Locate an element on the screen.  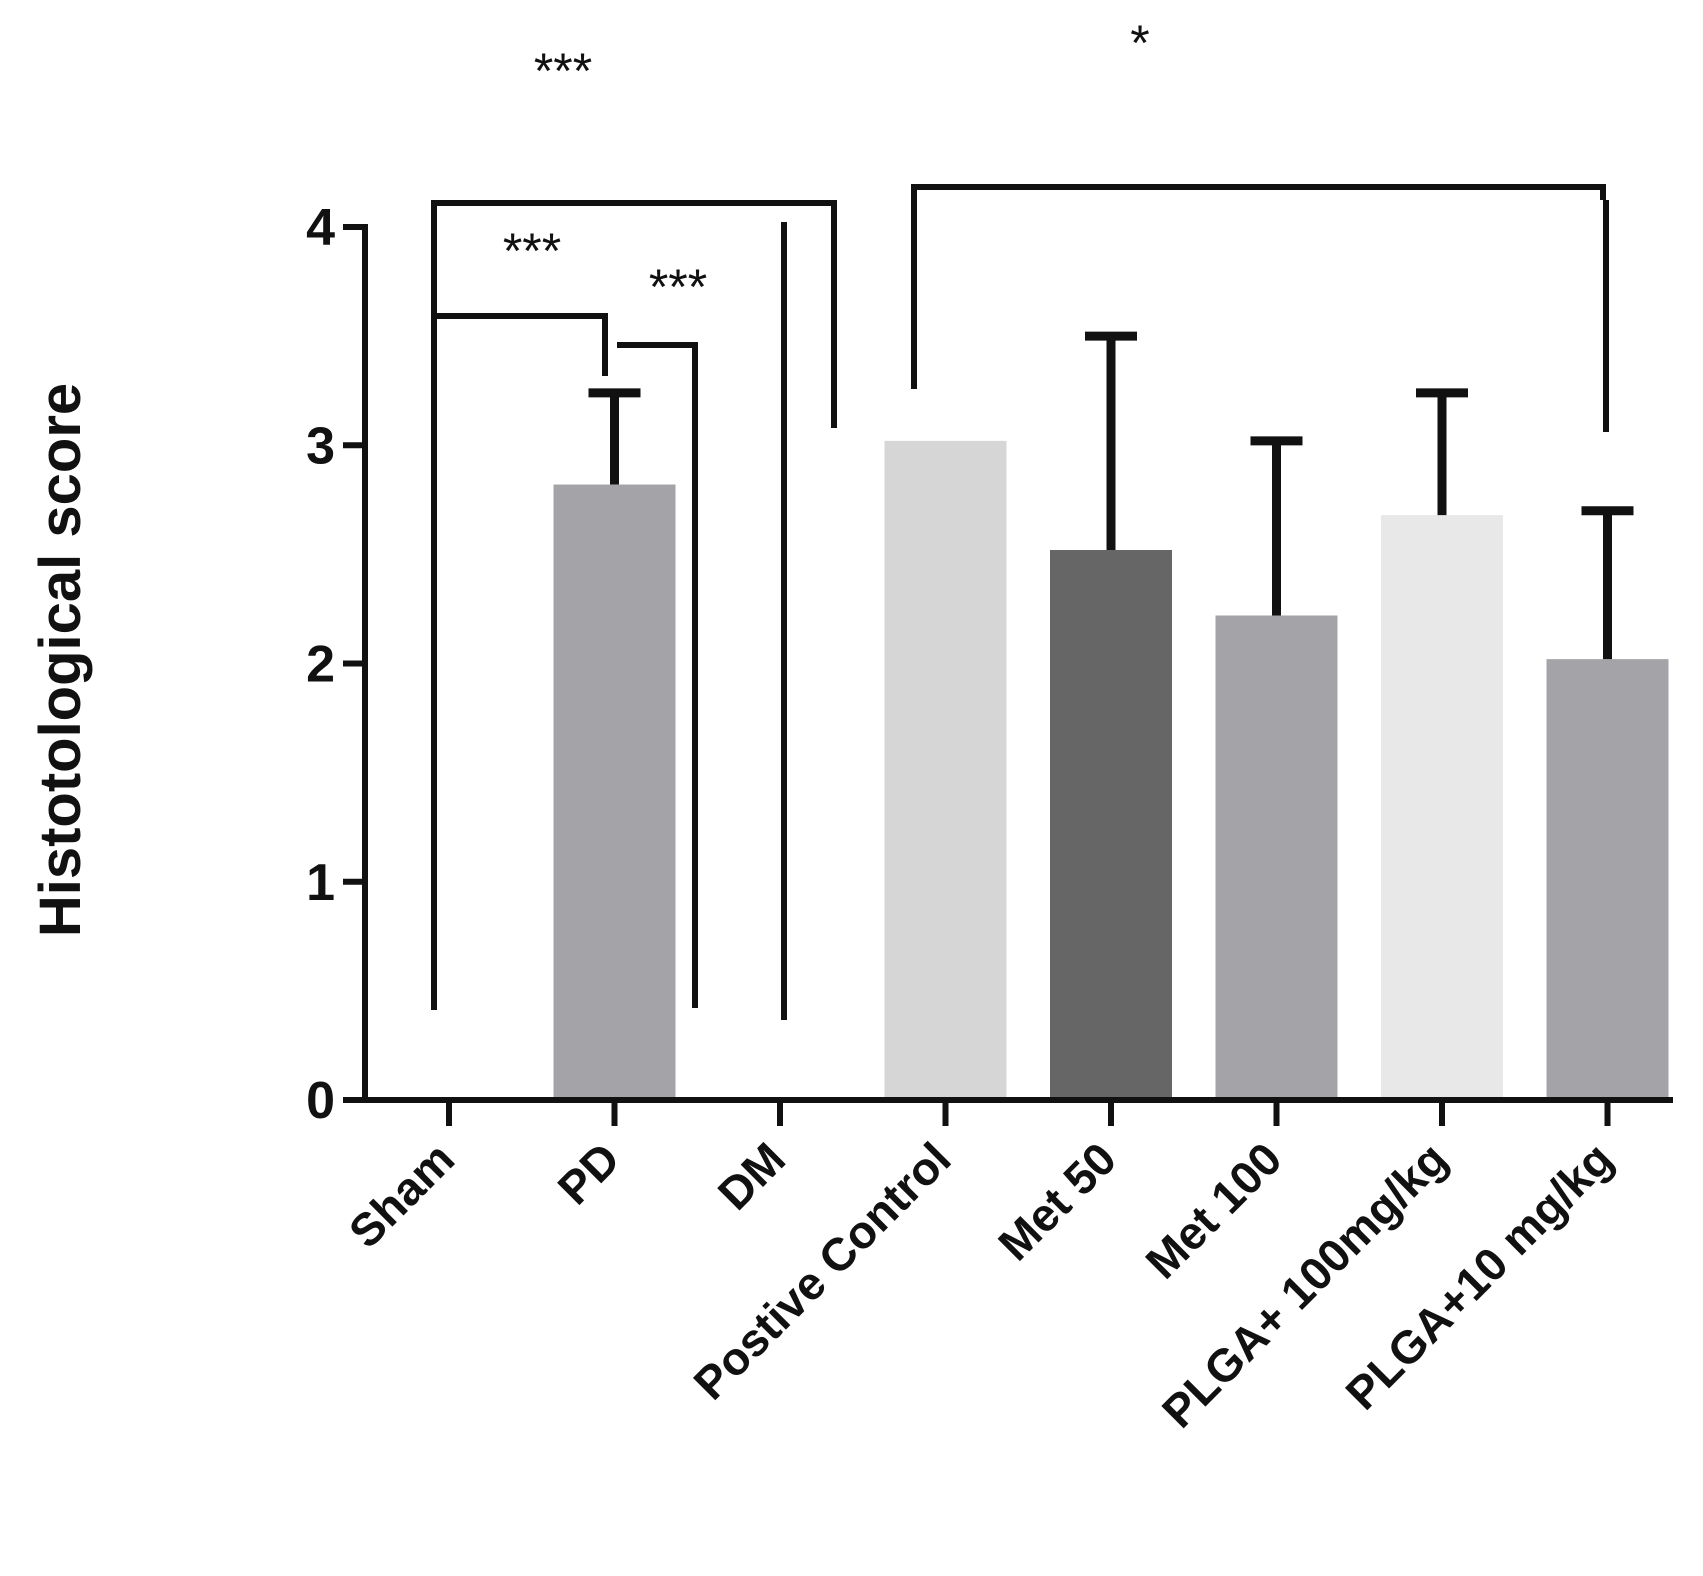
y-tick-label: 0 is located at coordinates (320, 1101).